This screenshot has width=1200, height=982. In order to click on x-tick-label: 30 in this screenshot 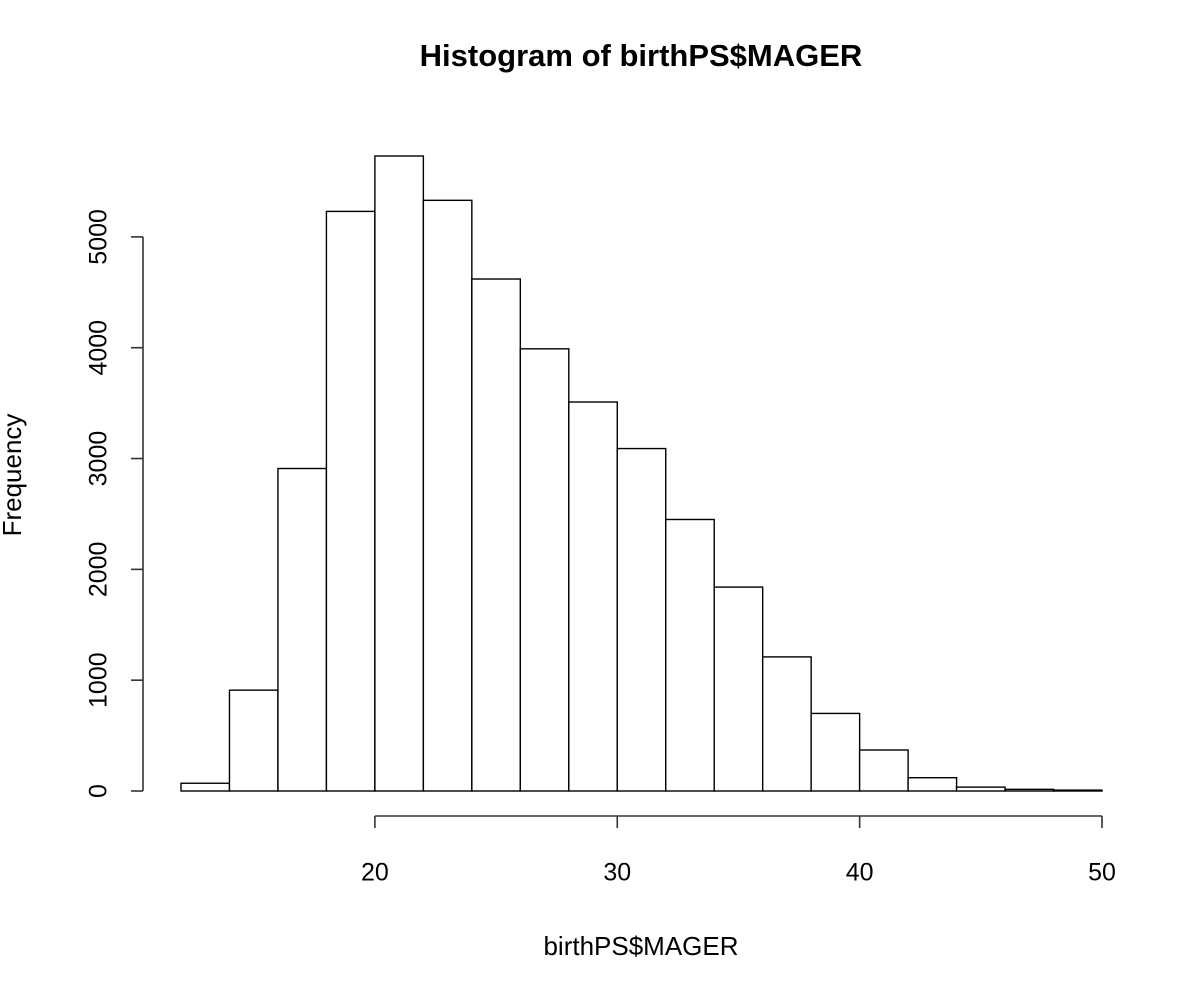, I will do `click(617, 873)`.